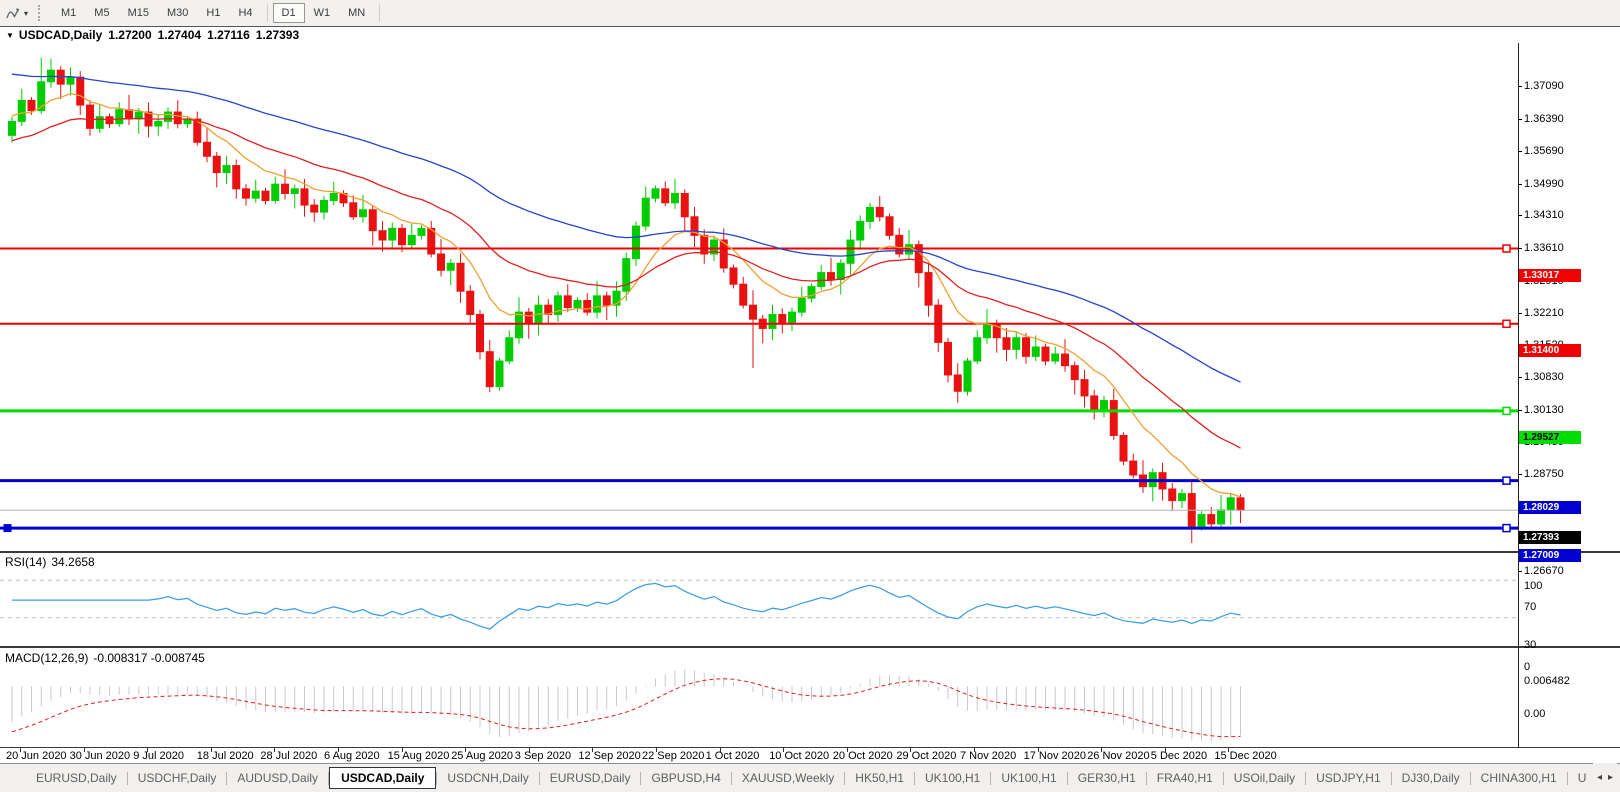 Image resolution: width=1620 pixels, height=792 pixels. I want to click on tab-fra40-h1: FRA40,H1, so click(1184, 778).